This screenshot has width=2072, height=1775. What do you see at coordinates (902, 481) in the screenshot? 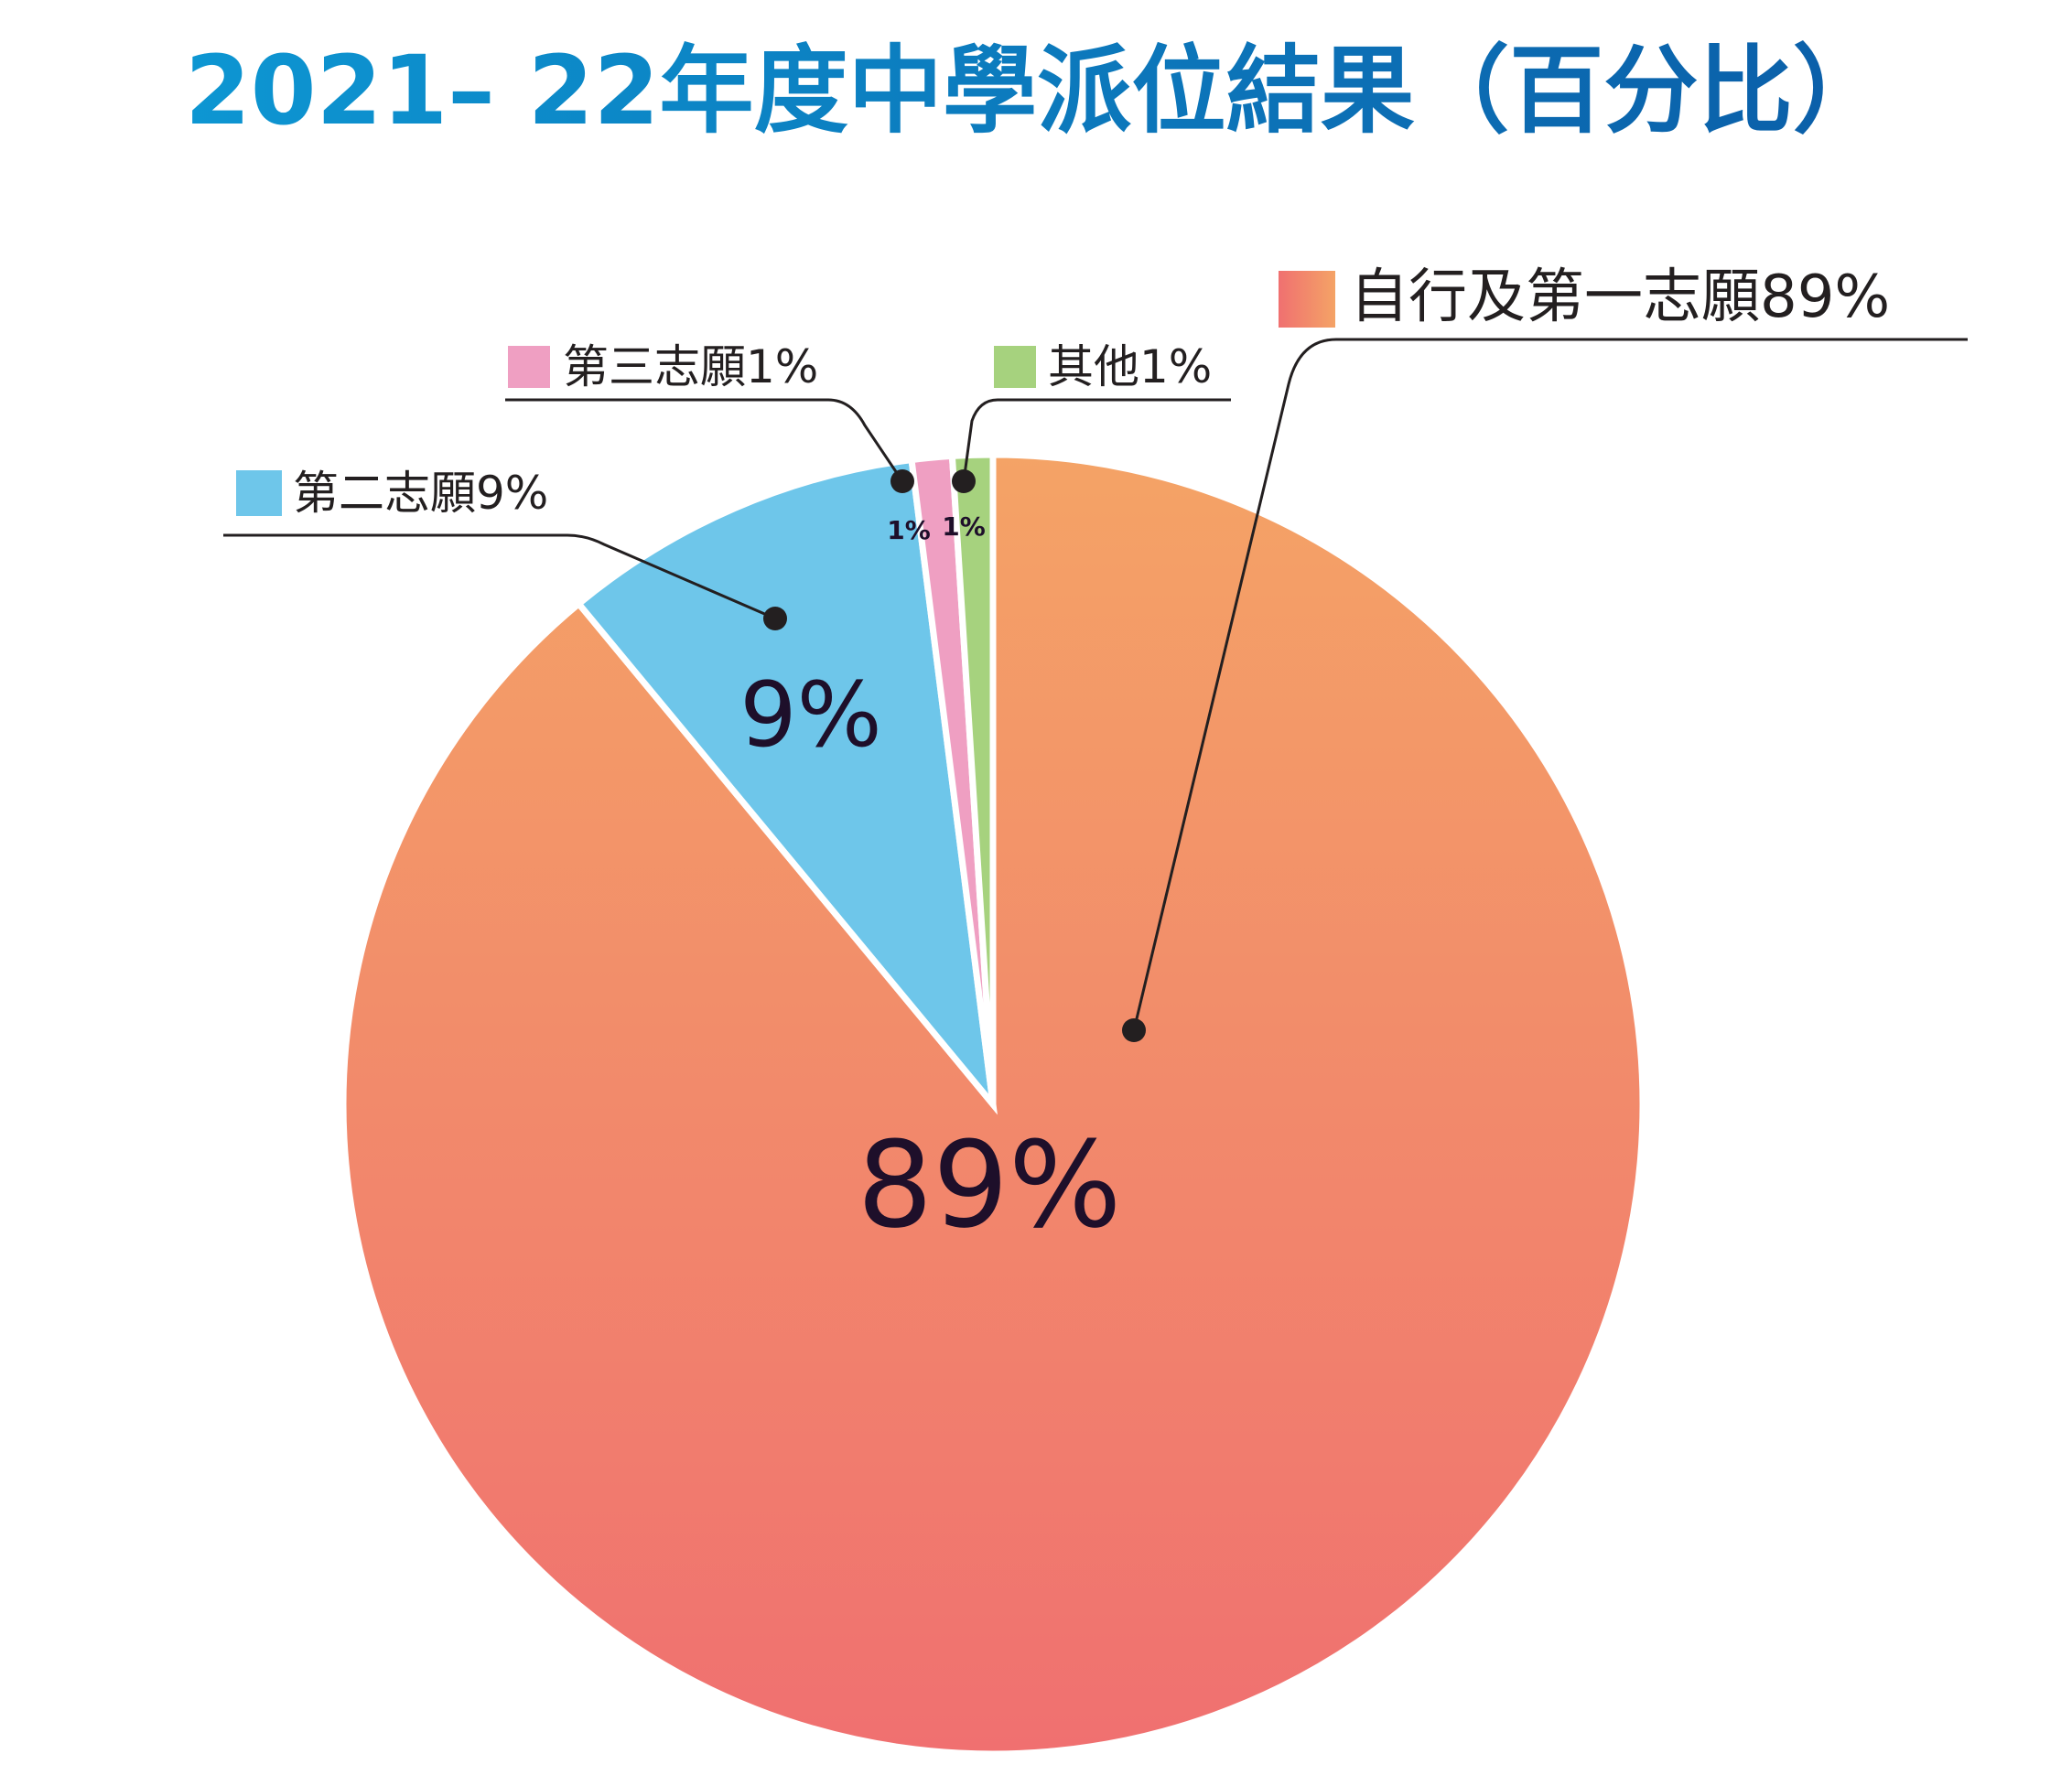
I see `slice-3-leader-dot` at bounding box center [902, 481].